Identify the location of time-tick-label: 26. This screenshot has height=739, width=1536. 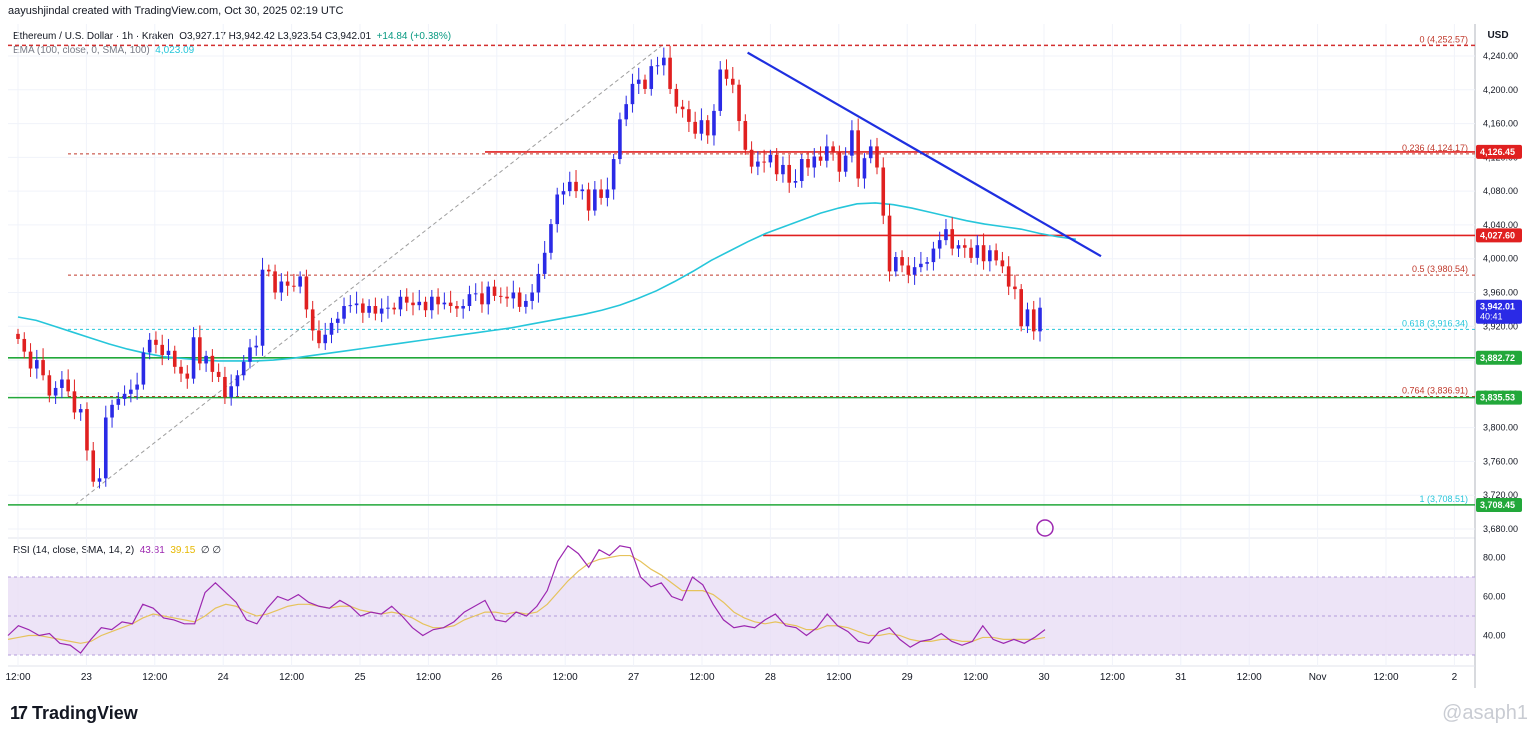
(497, 677).